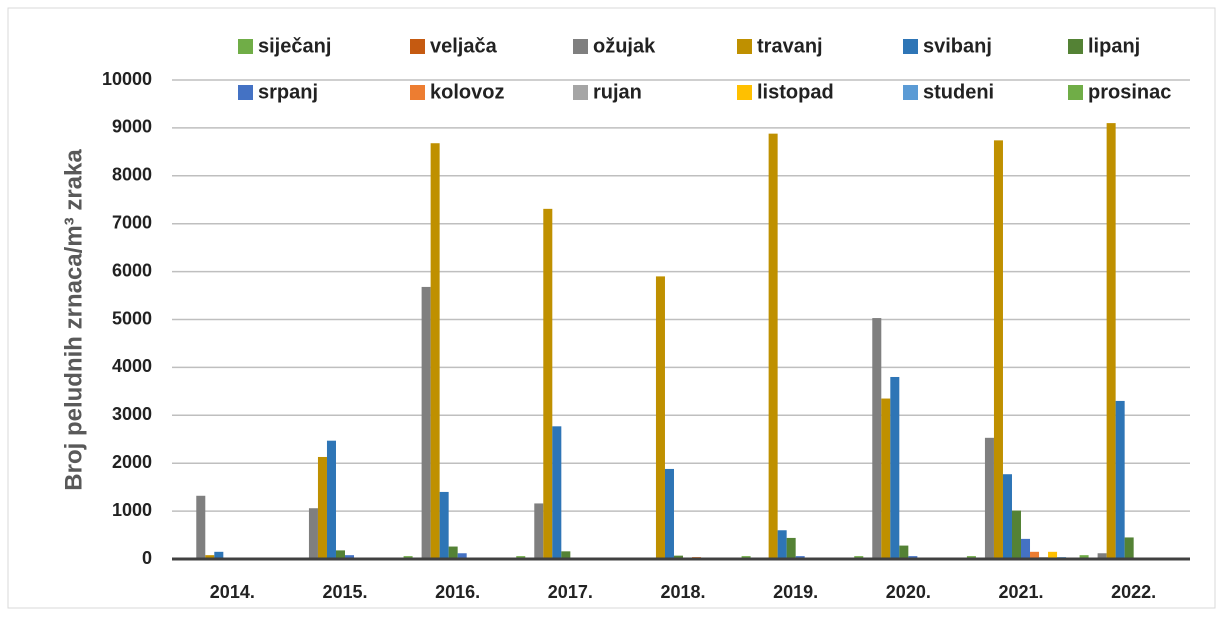 The width and height of the screenshot is (1223, 620). What do you see at coordinates (958, 92) in the screenshot?
I see `legend-label: studeni` at bounding box center [958, 92].